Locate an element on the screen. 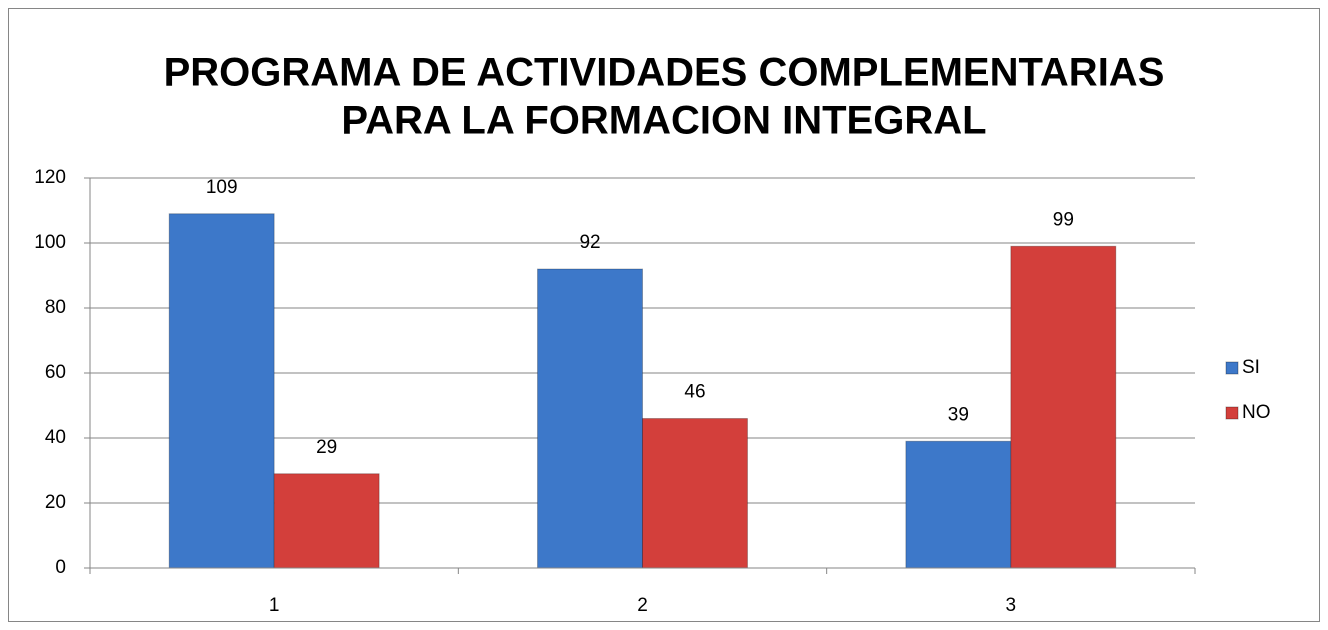 This screenshot has height=630, width=1328. chart-title: PARA LA FORMACION INTEGRAL is located at coordinates (663, 121).